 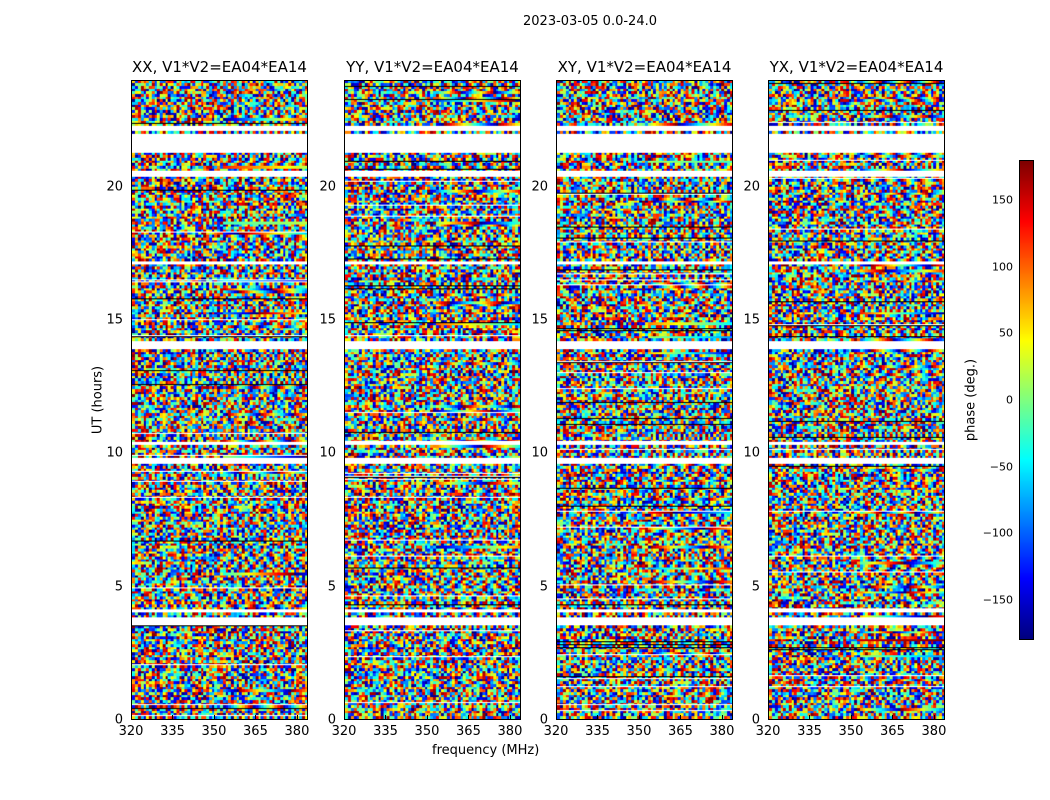 What do you see at coordinates (590, 21) in the screenshot?
I see `figure-title: 2023-03-05 0.0-24.0` at bounding box center [590, 21].